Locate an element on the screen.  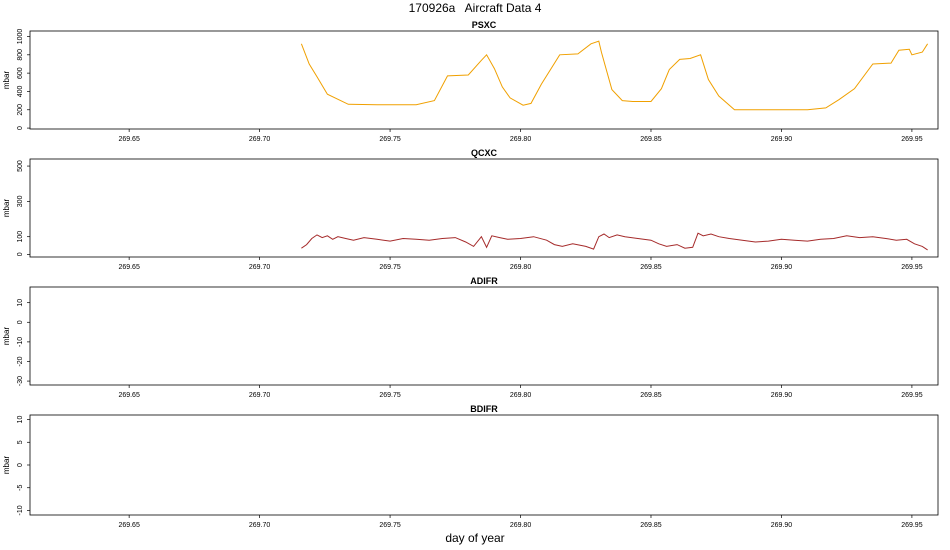
y-tick-label: 600 is located at coordinates (20, 73).